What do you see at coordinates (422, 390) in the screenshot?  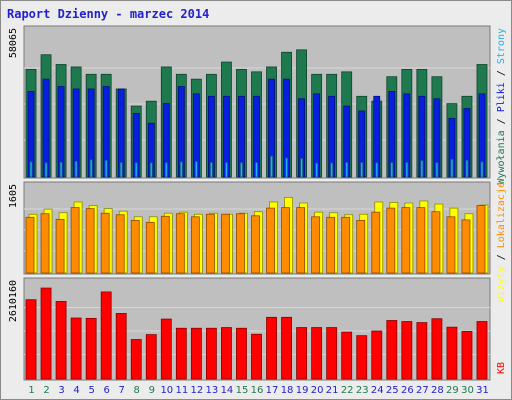 I see `x-tick-label: 27` at bounding box center [422, 390].